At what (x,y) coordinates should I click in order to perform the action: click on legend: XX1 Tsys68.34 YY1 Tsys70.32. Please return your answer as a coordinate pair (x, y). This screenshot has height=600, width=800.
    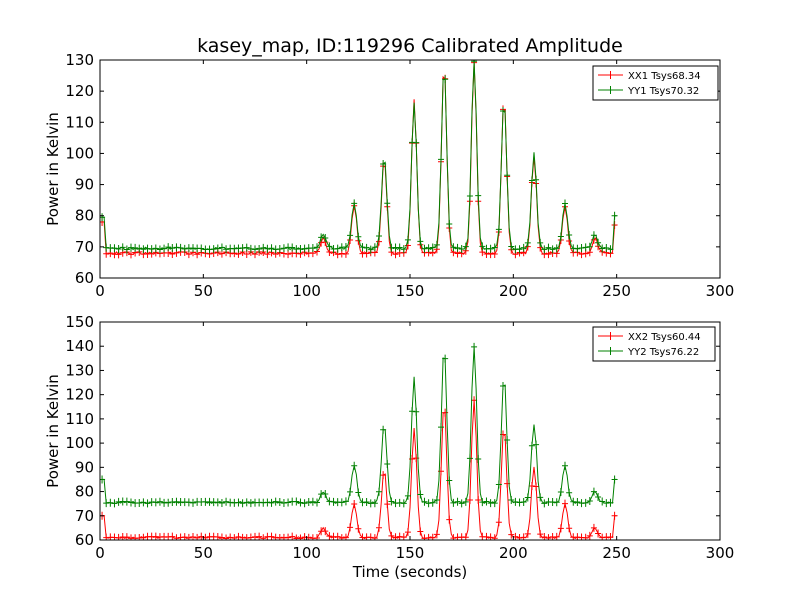
    Looking at the image, I should click on (655, 83).